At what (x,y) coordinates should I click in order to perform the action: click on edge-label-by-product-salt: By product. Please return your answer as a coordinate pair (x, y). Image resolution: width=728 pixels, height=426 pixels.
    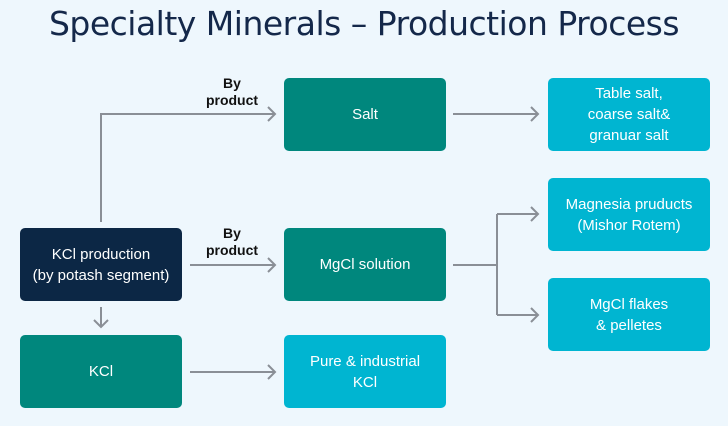
    Looking at the image, I should click on (232, 91).